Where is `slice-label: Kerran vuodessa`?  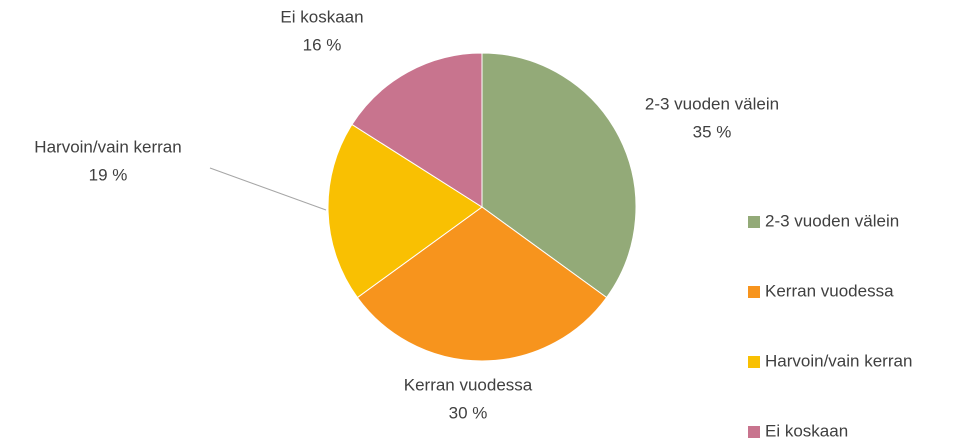 slice-label: Kerran vuodessa is located at coordinates (468, 384).